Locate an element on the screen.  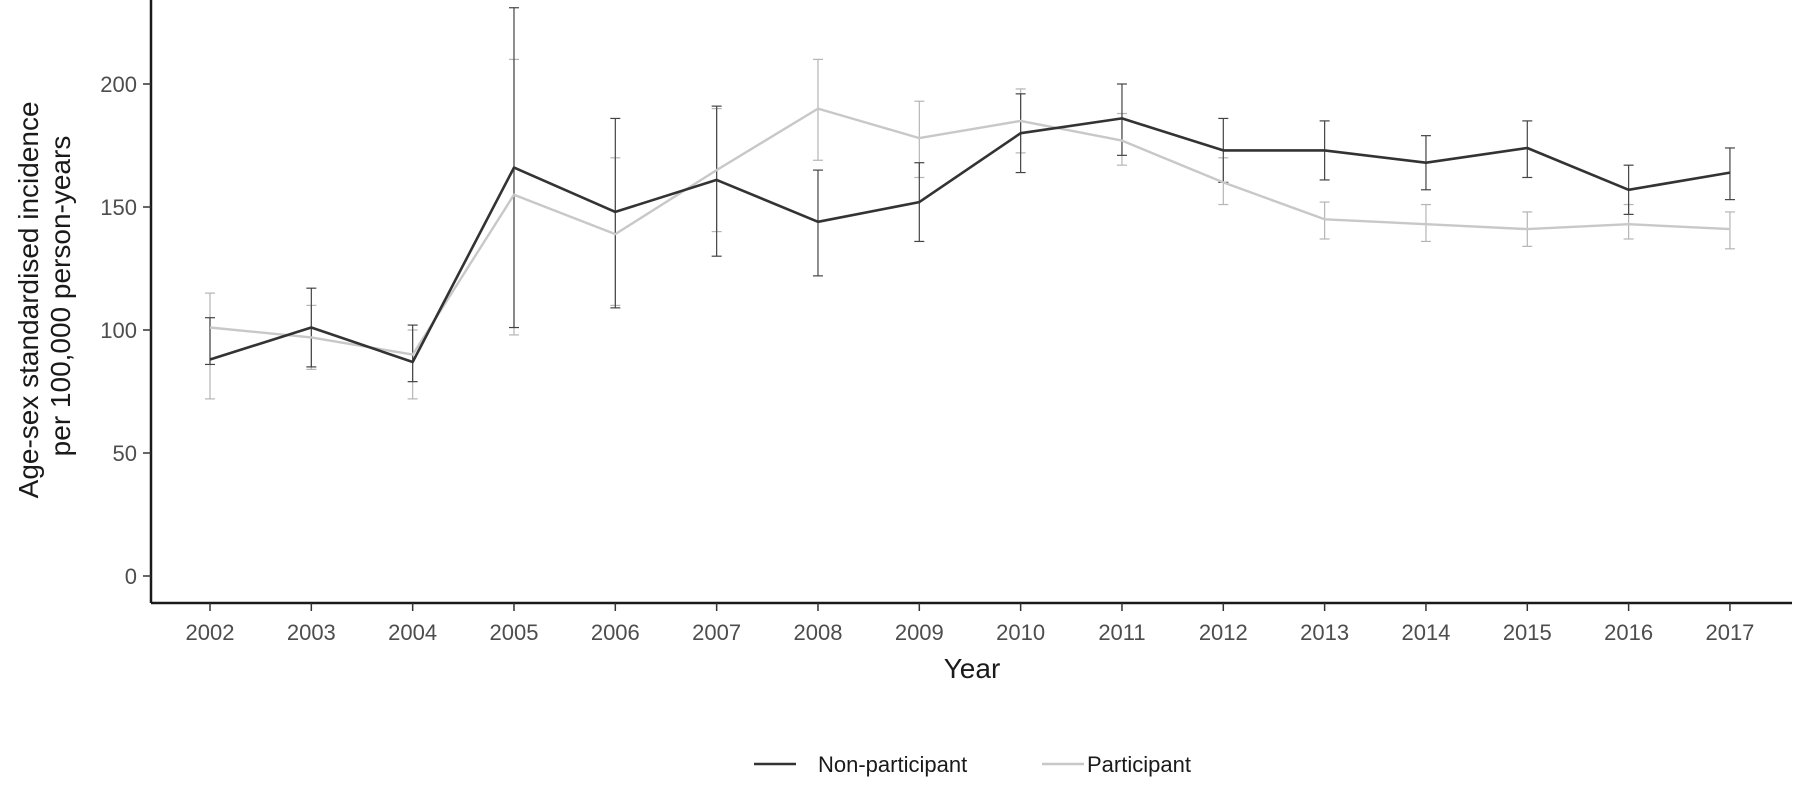
y-tick-label: 200 is located at coordinates (118, 84).